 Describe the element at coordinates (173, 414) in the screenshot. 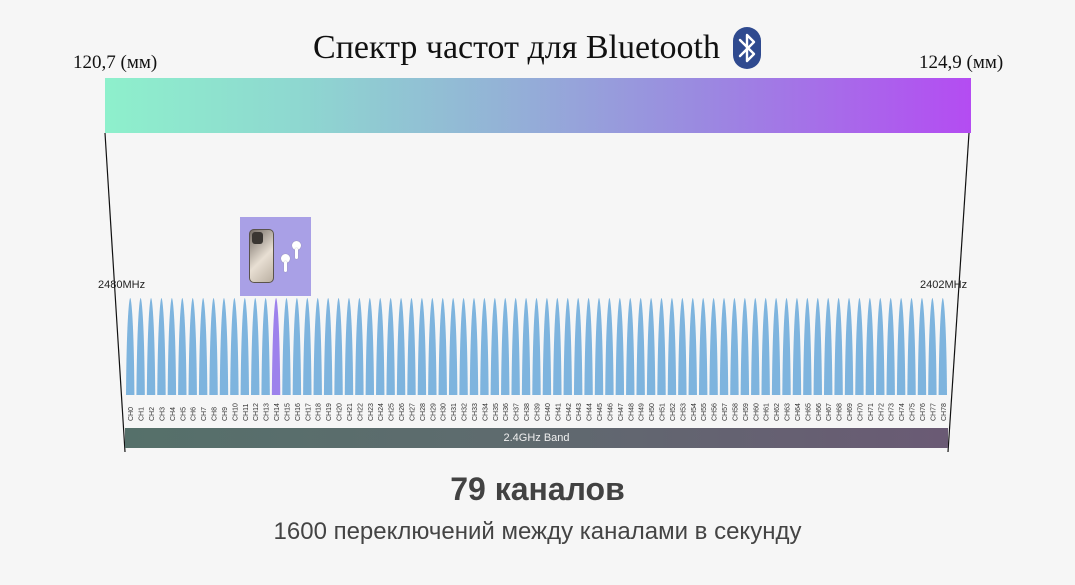

I see `channel-label-ch4: CH4` at that location.